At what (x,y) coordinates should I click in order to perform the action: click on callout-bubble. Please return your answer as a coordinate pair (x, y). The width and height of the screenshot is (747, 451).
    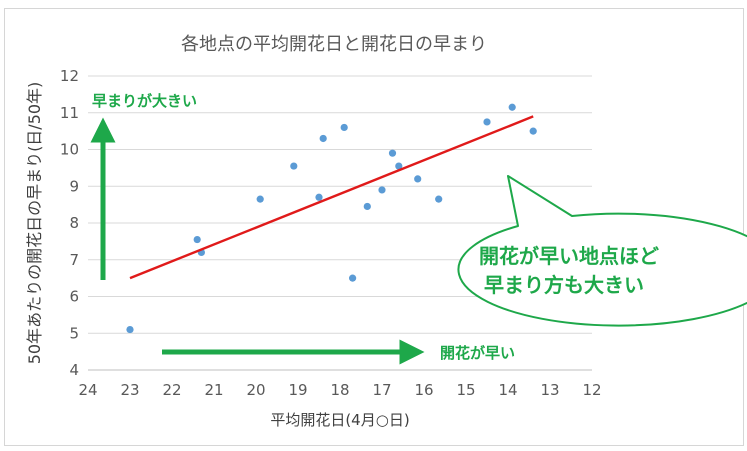
    Looking at the image, I should click on (602, 251).